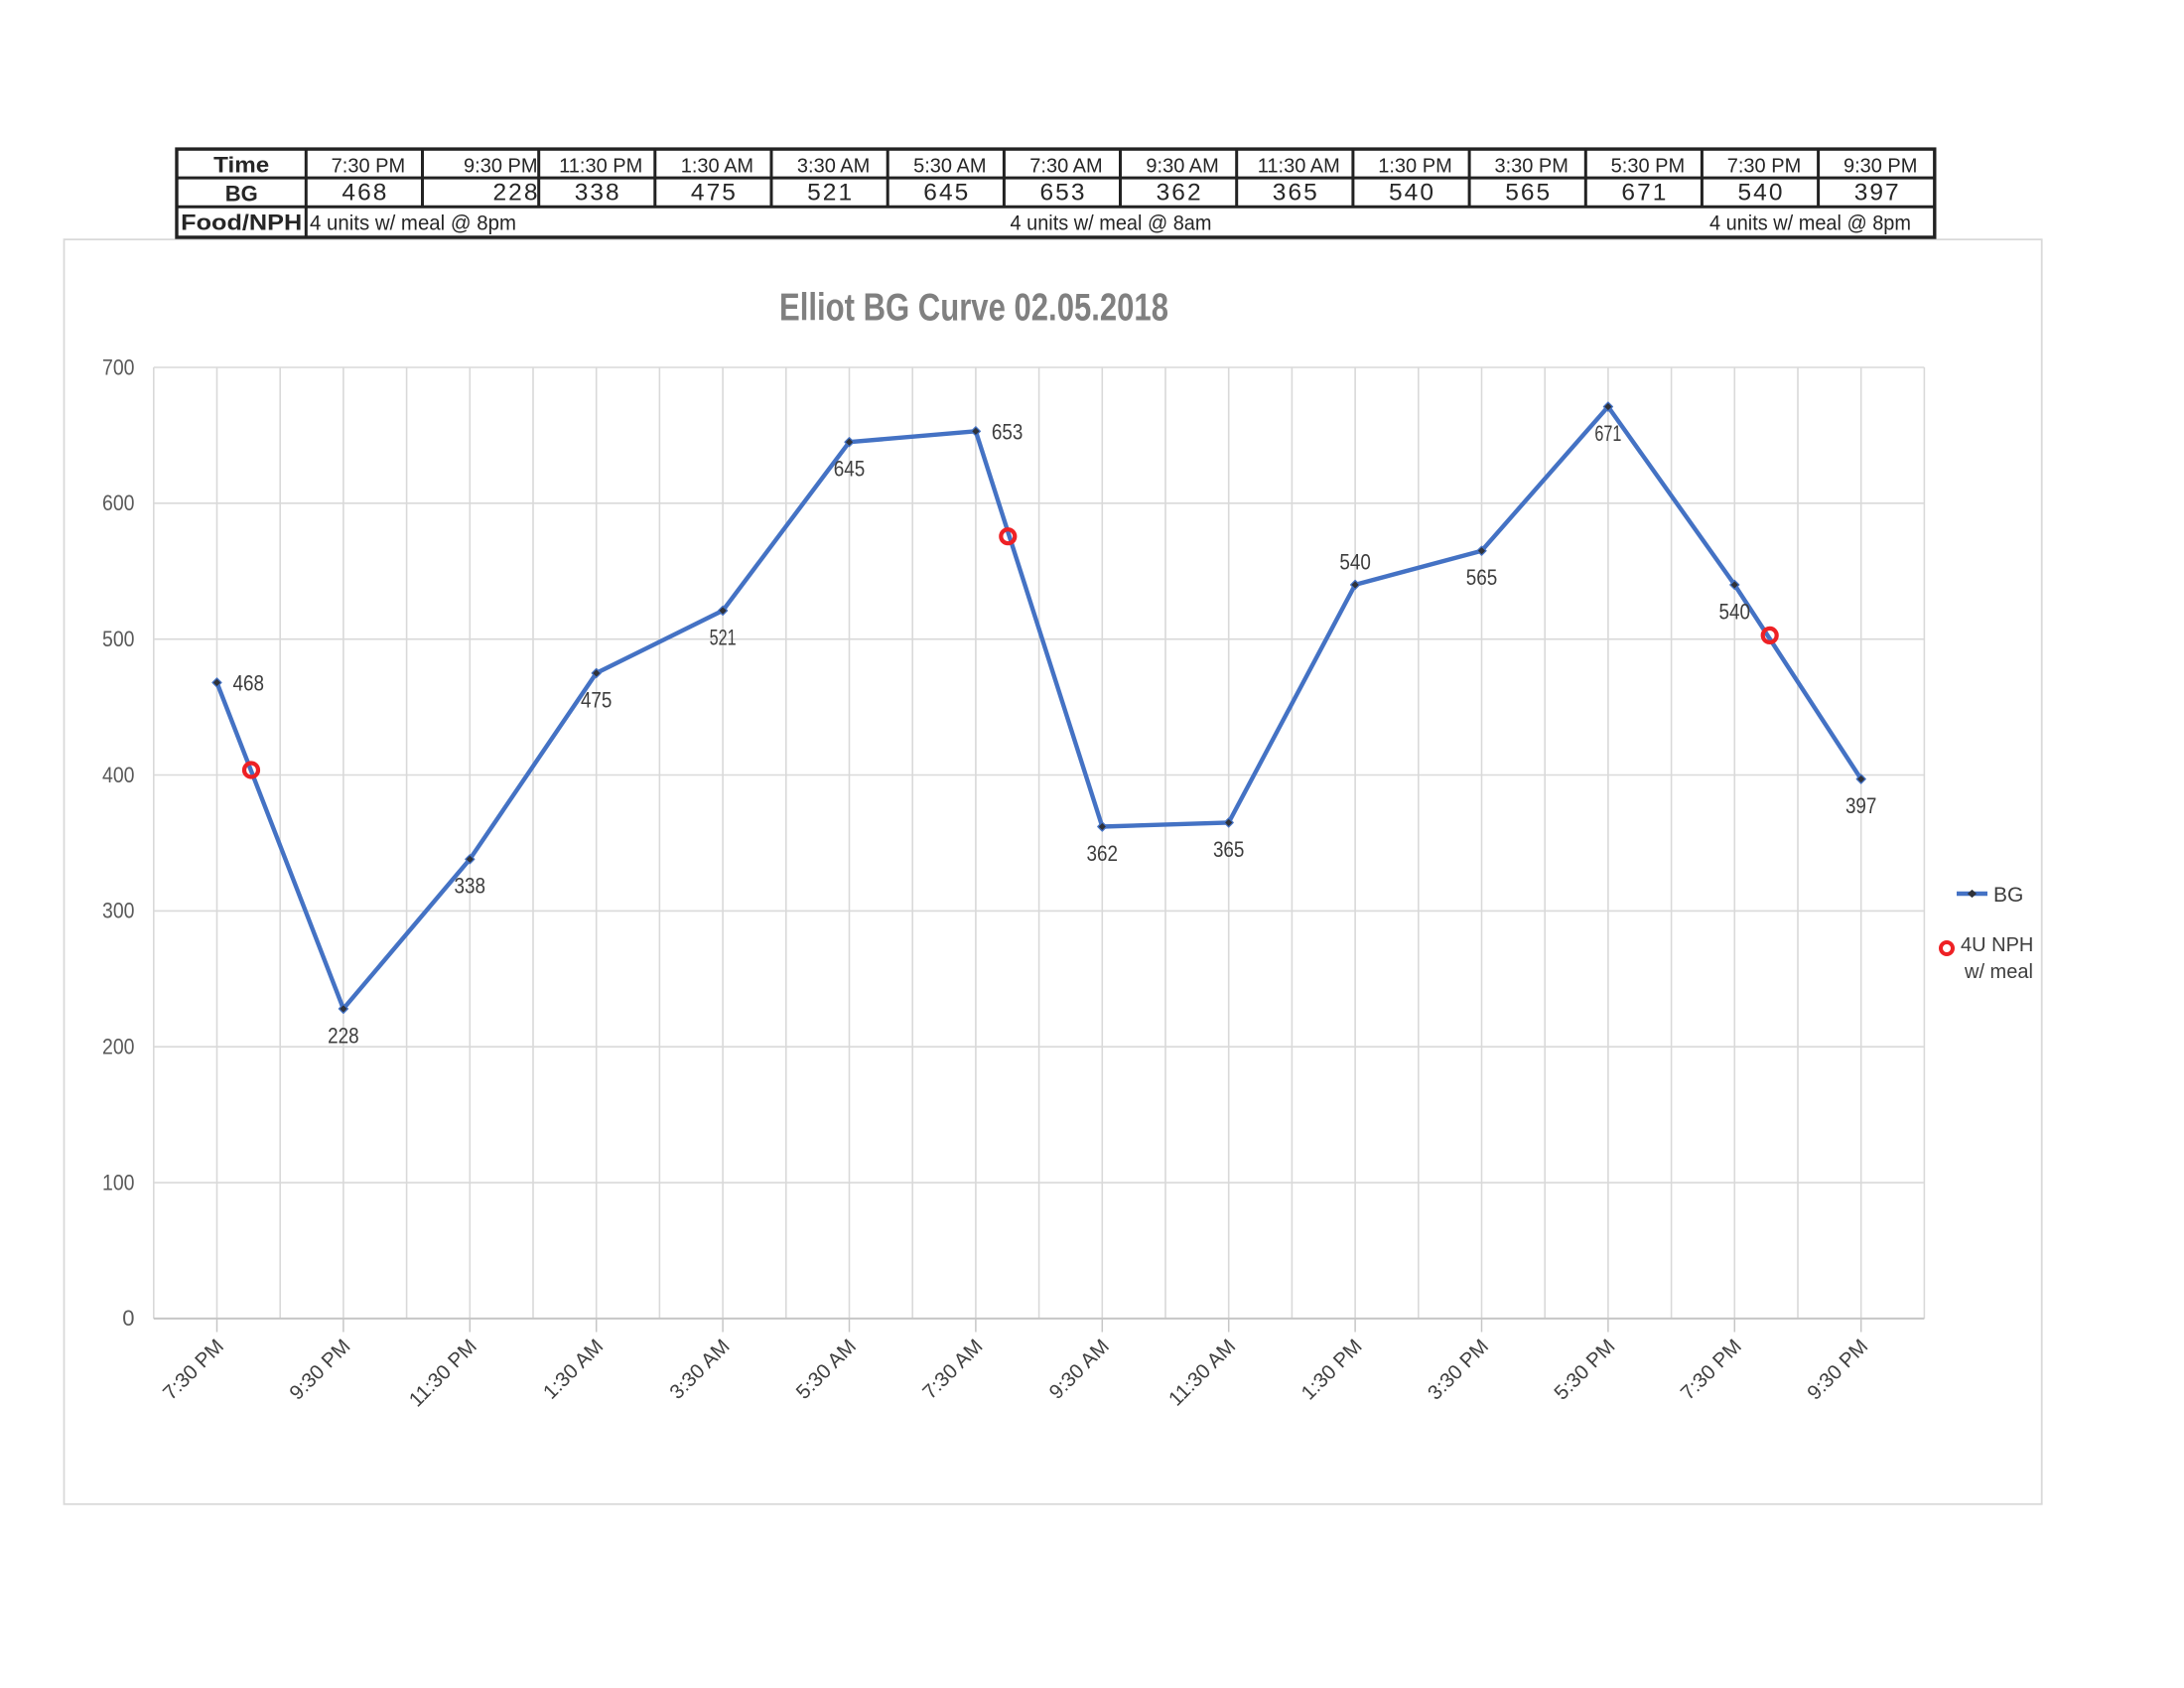  What do you see at coordinates (1414, 166) in the screenshot?
I see `svg-text: 1:30 PM` at bounding box center [1414, 166].